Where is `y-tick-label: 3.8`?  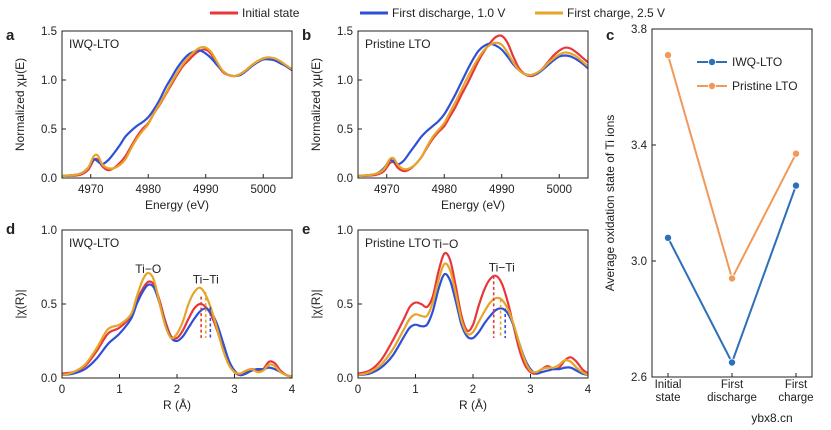
y-tick-label: 3.8 is located at coordinates (639, 30).